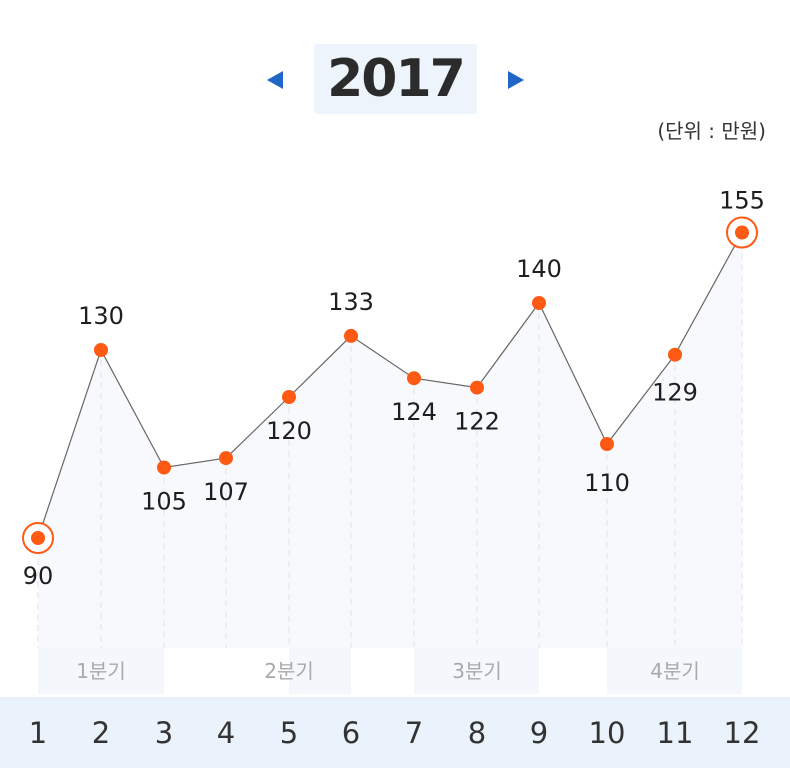 Image resolution: width=790 pixels, height=768 pixels. What do you see at coordinates (539, 269) in the screenshot?
I see `data-label: 140` at bounding box center [539, 269].